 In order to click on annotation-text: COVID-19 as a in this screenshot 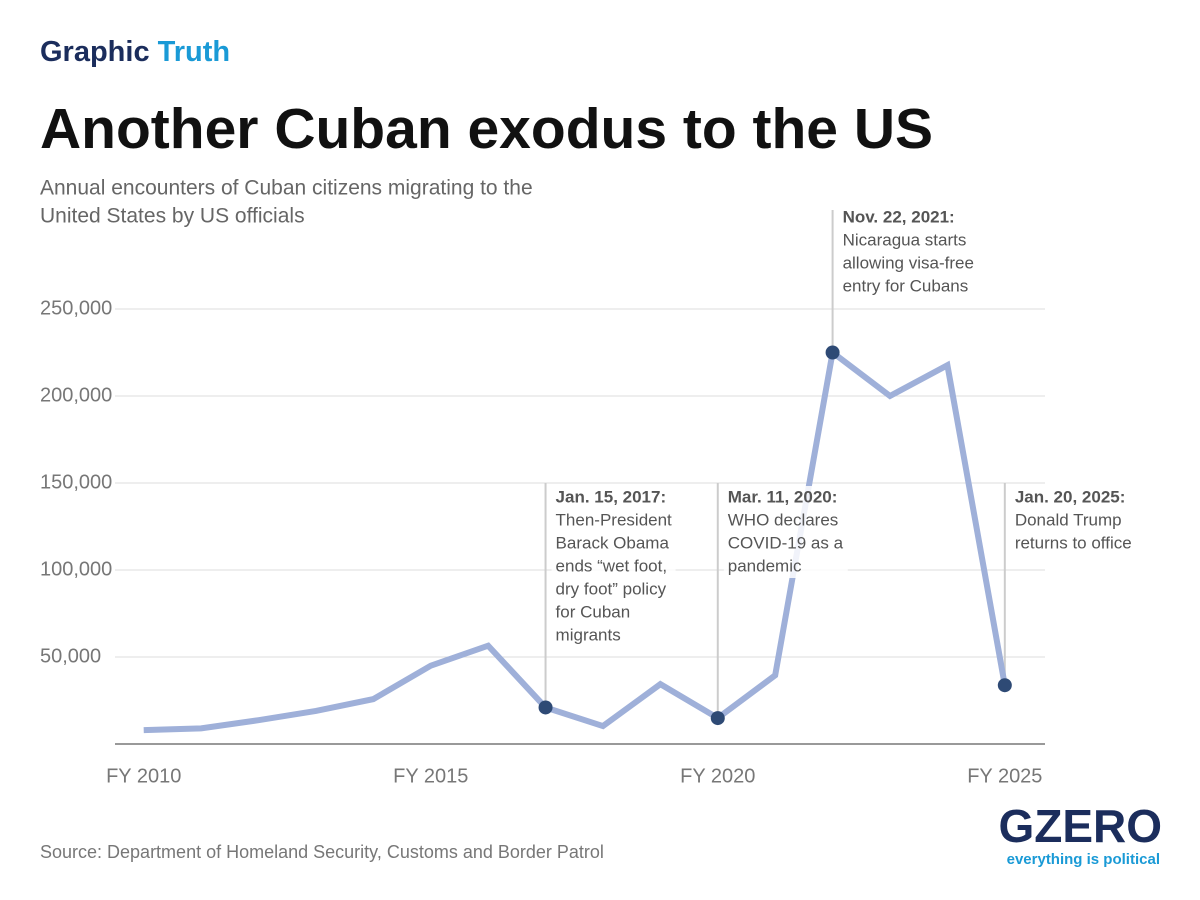, I will do `click(786, 542)`.